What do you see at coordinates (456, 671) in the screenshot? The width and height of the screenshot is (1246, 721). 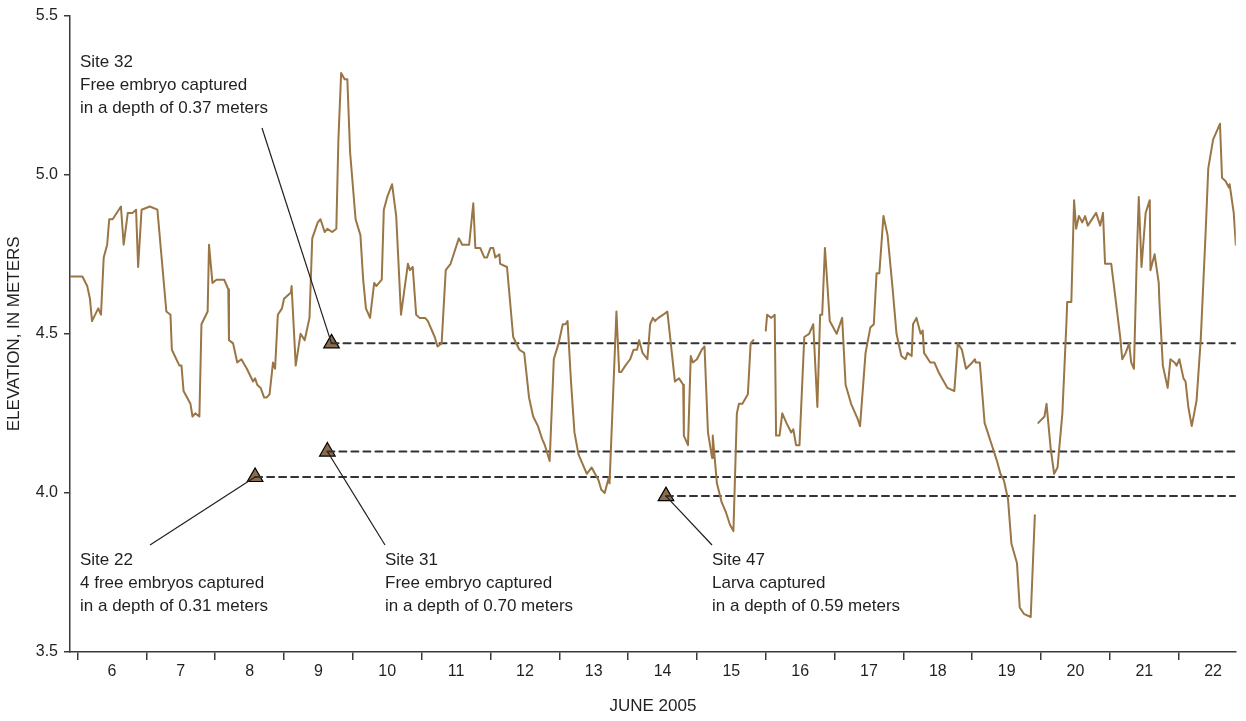 I see `x-tick-label: 11` at bounding box center [456, 671].